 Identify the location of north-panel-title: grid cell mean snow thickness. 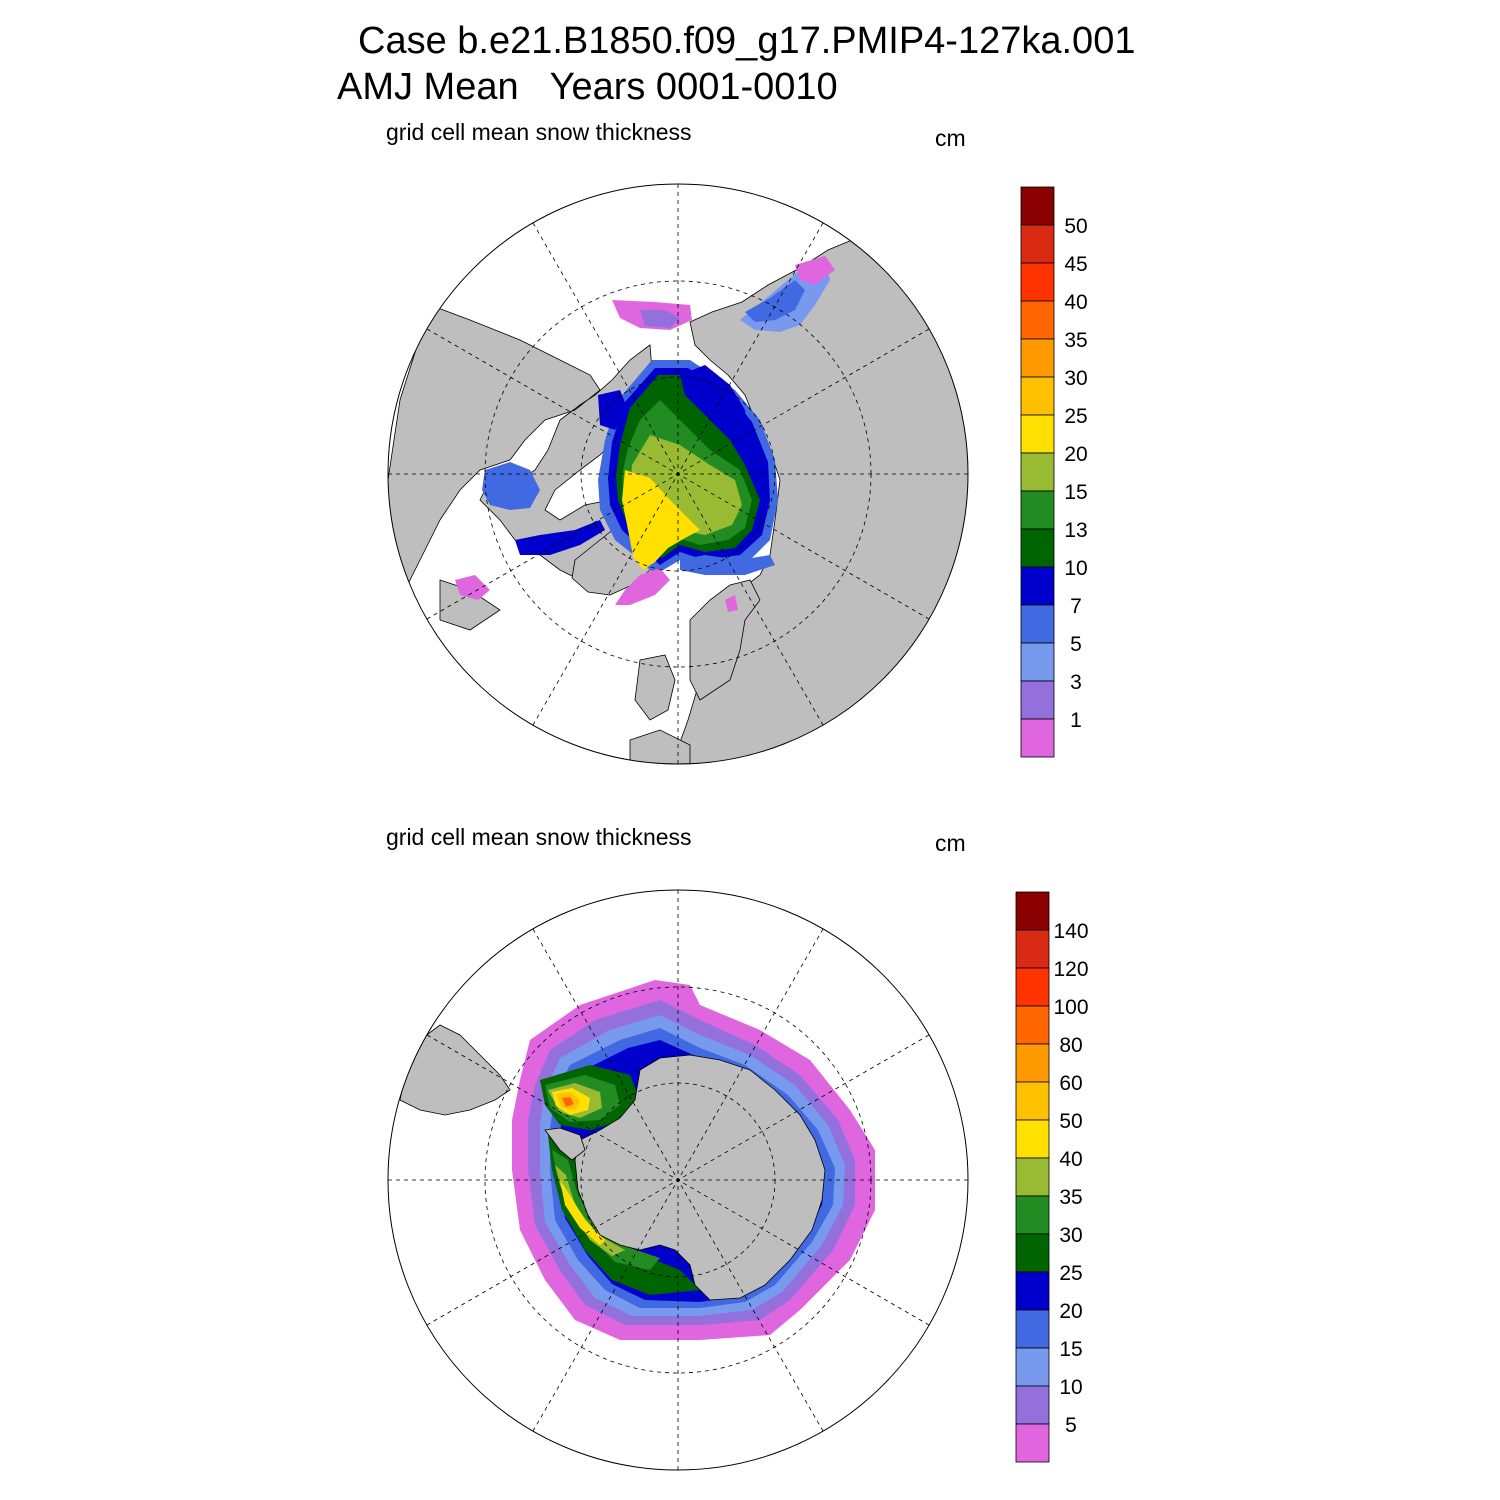
(539, 132).